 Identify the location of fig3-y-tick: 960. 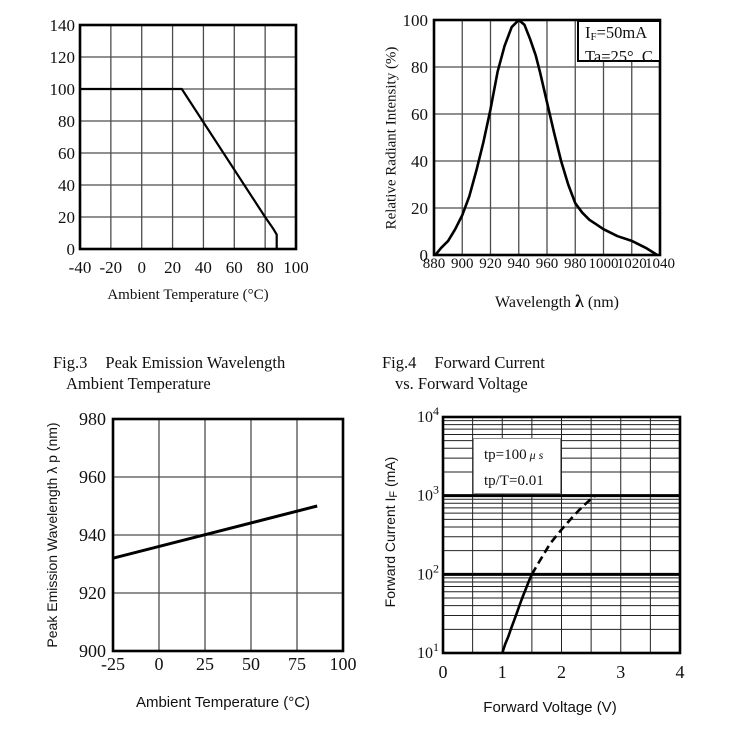
(92, 477).